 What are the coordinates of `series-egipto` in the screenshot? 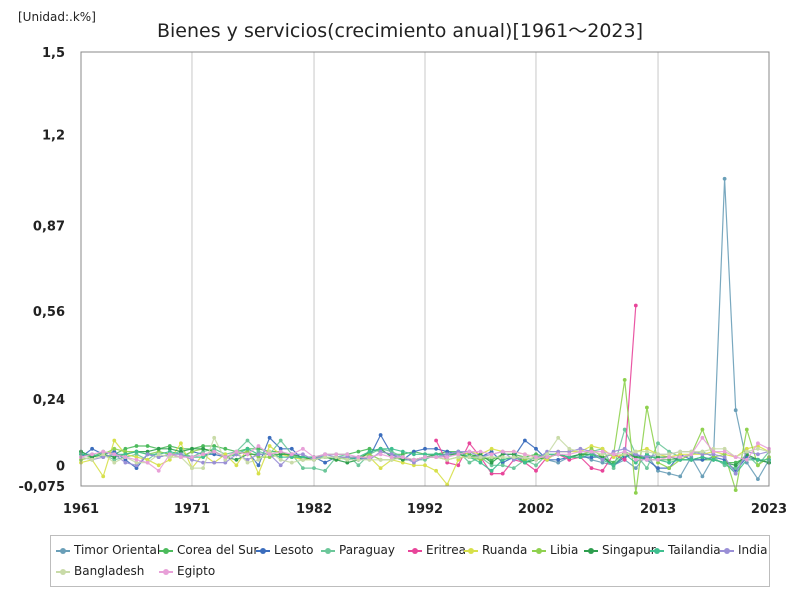 It's located at (425, 454).